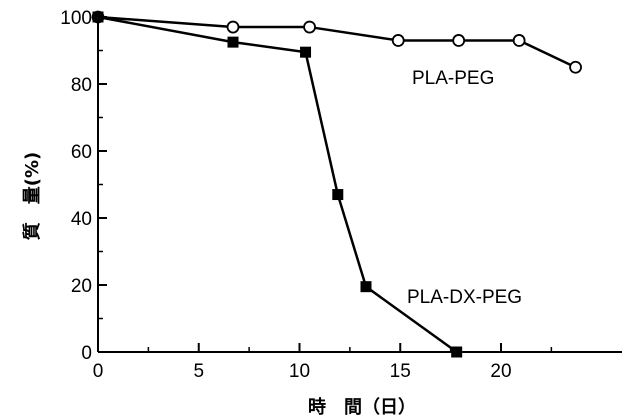 This screenshot has height=420, width=624. I want to click on x-tick-label: 0, so click(98, 371).